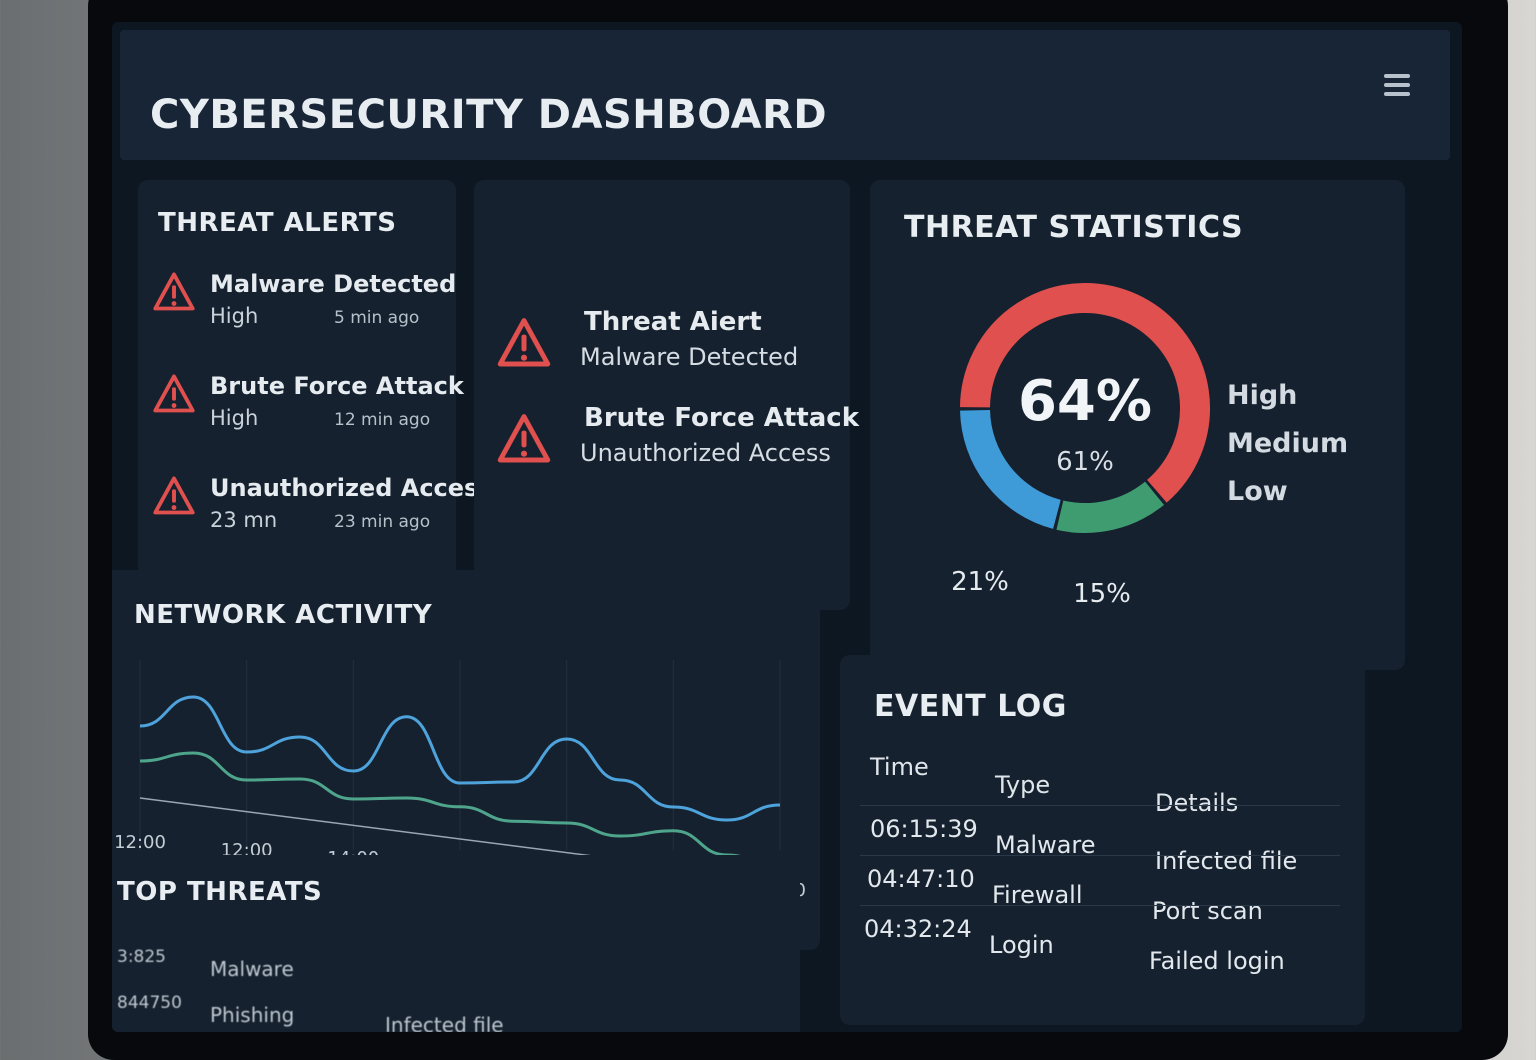 This screenshot has height=1060, width=1536. Describe the element at coordinates (918, 929) in the screenshot. I see `log-cell: 04:32:24` at that location.